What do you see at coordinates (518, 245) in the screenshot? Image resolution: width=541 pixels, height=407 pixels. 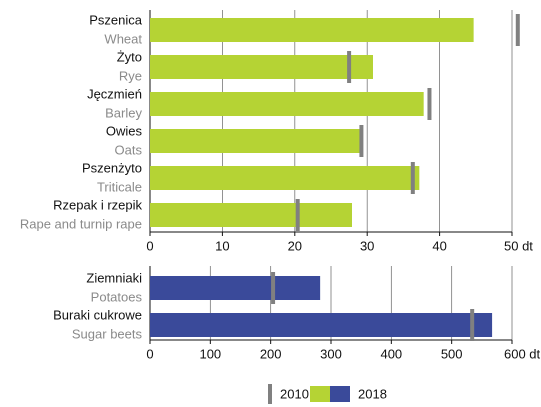 I see `x-tick-label: 50 dt` at bounding box center [518, 245].